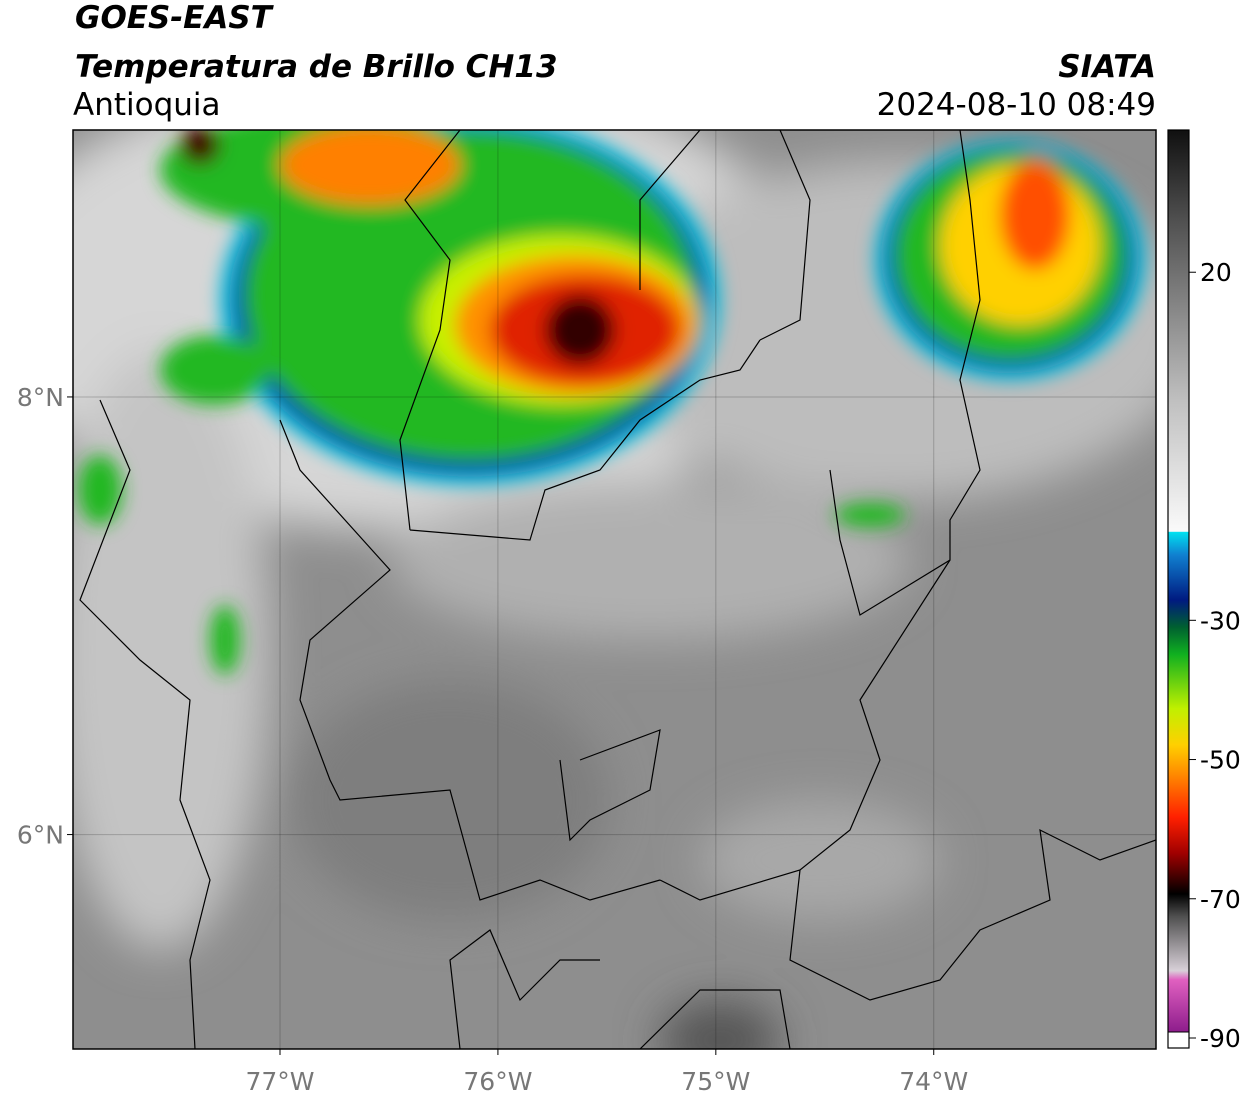 The image size is (1252, 1099). I want to click on region: Antioquia, so click(147, 105).